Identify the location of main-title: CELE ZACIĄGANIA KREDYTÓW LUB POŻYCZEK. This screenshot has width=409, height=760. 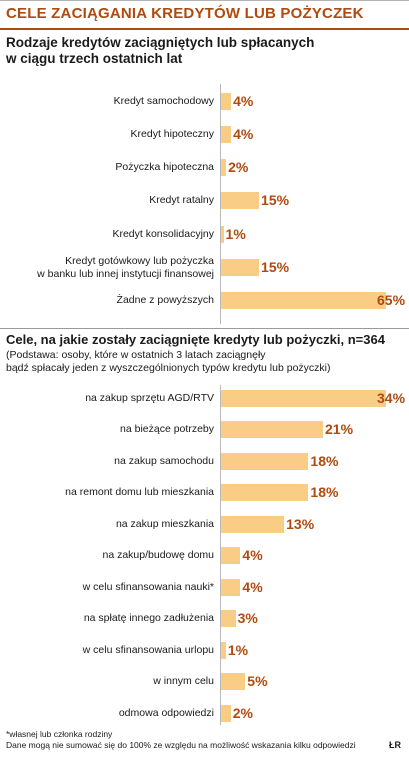
(185, 13).